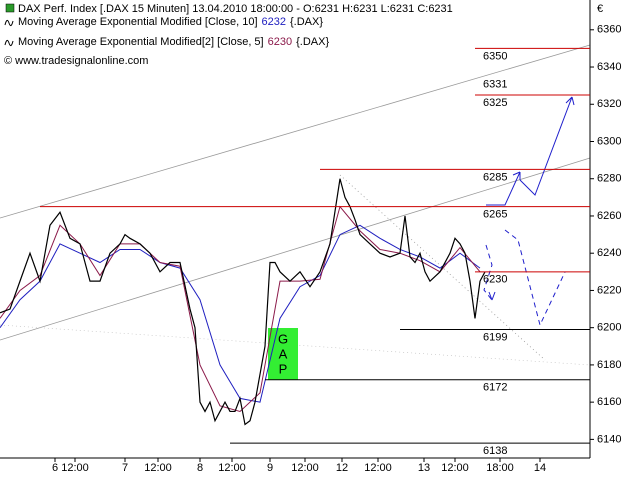 The image size is (640, 480). I want to click on level-label: 6285, so click(495, 177).